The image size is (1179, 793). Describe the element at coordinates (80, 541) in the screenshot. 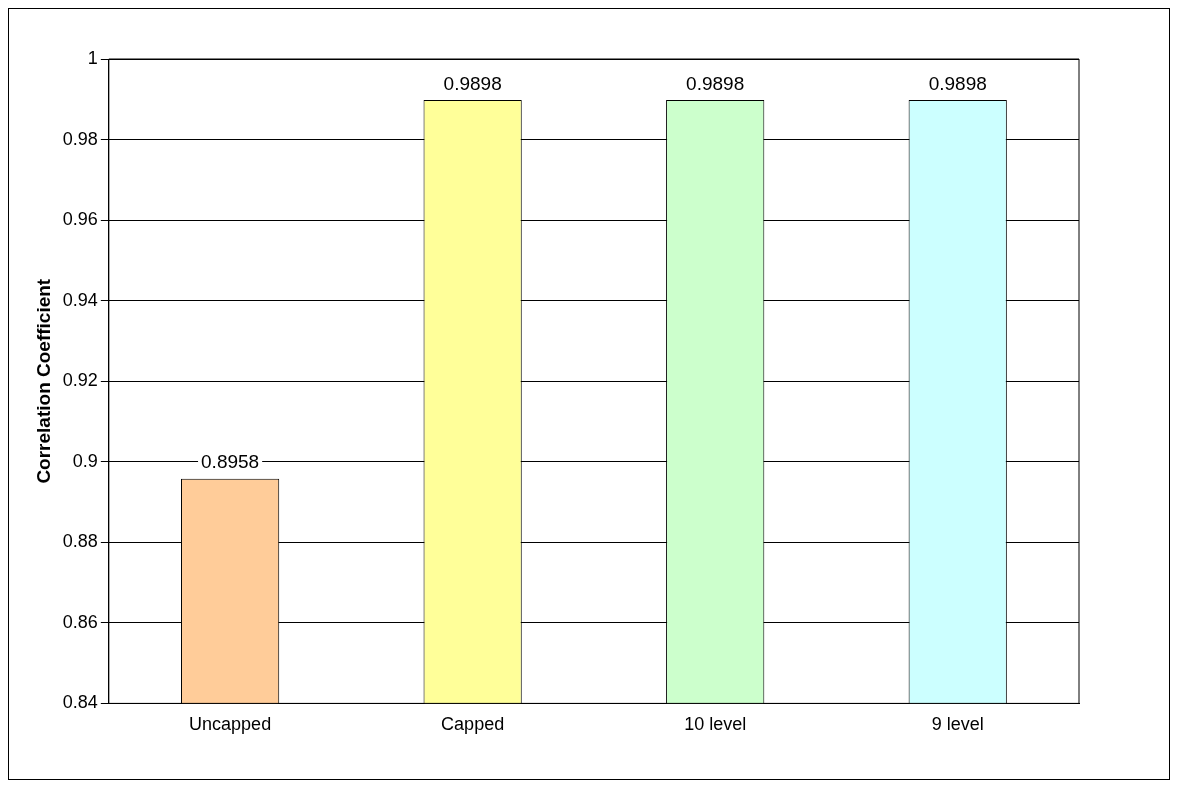

I see `y-tick-label: 0.88` at that location.